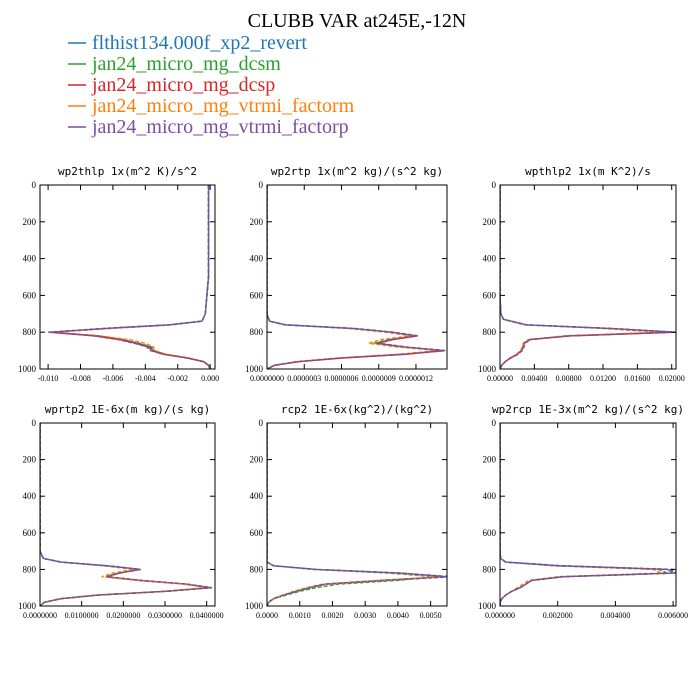 The image size is (700, 700). I want to click on x-tick-label: 0.0400000, so click(207, 615).